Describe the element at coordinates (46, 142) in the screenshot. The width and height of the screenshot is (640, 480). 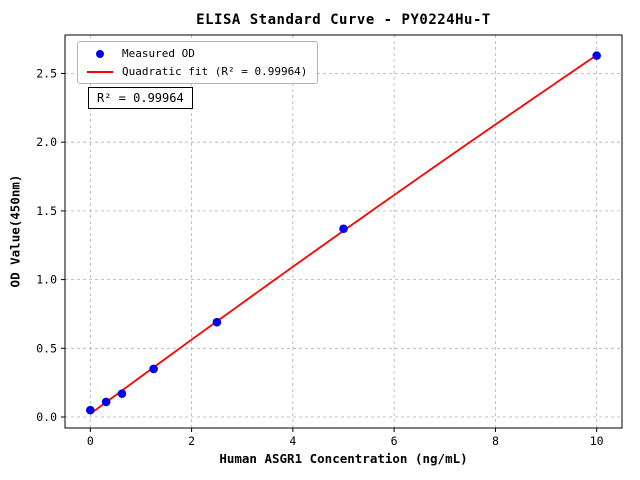
I see `y-tick-label: 2.0` at that location.